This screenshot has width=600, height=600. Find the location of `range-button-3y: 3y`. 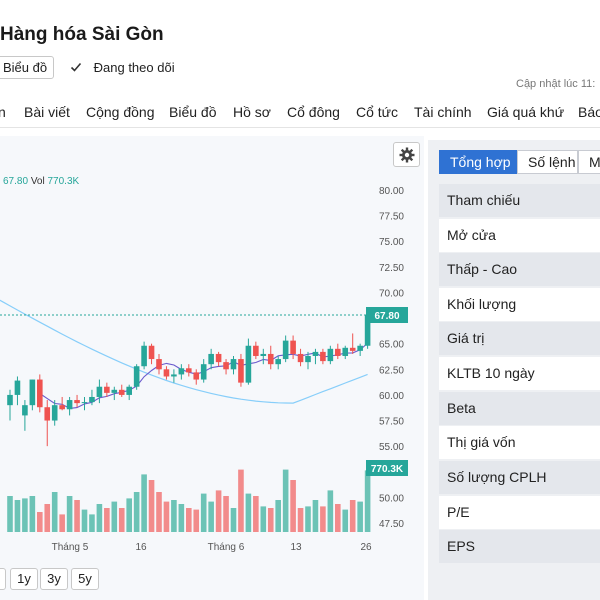

range-button-3y: 3y is located at coordinates (54, 579).